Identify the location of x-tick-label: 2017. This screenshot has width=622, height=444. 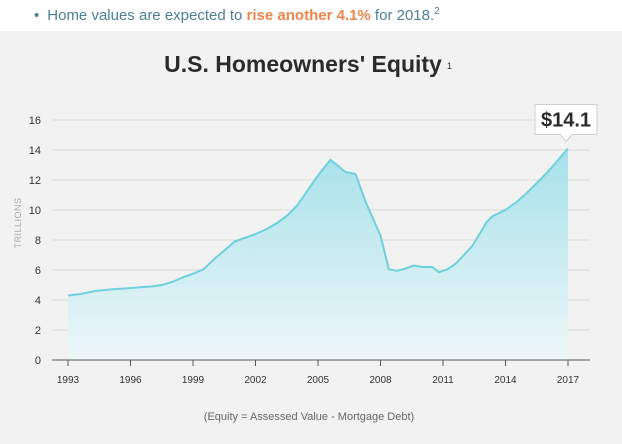
(568, 380).